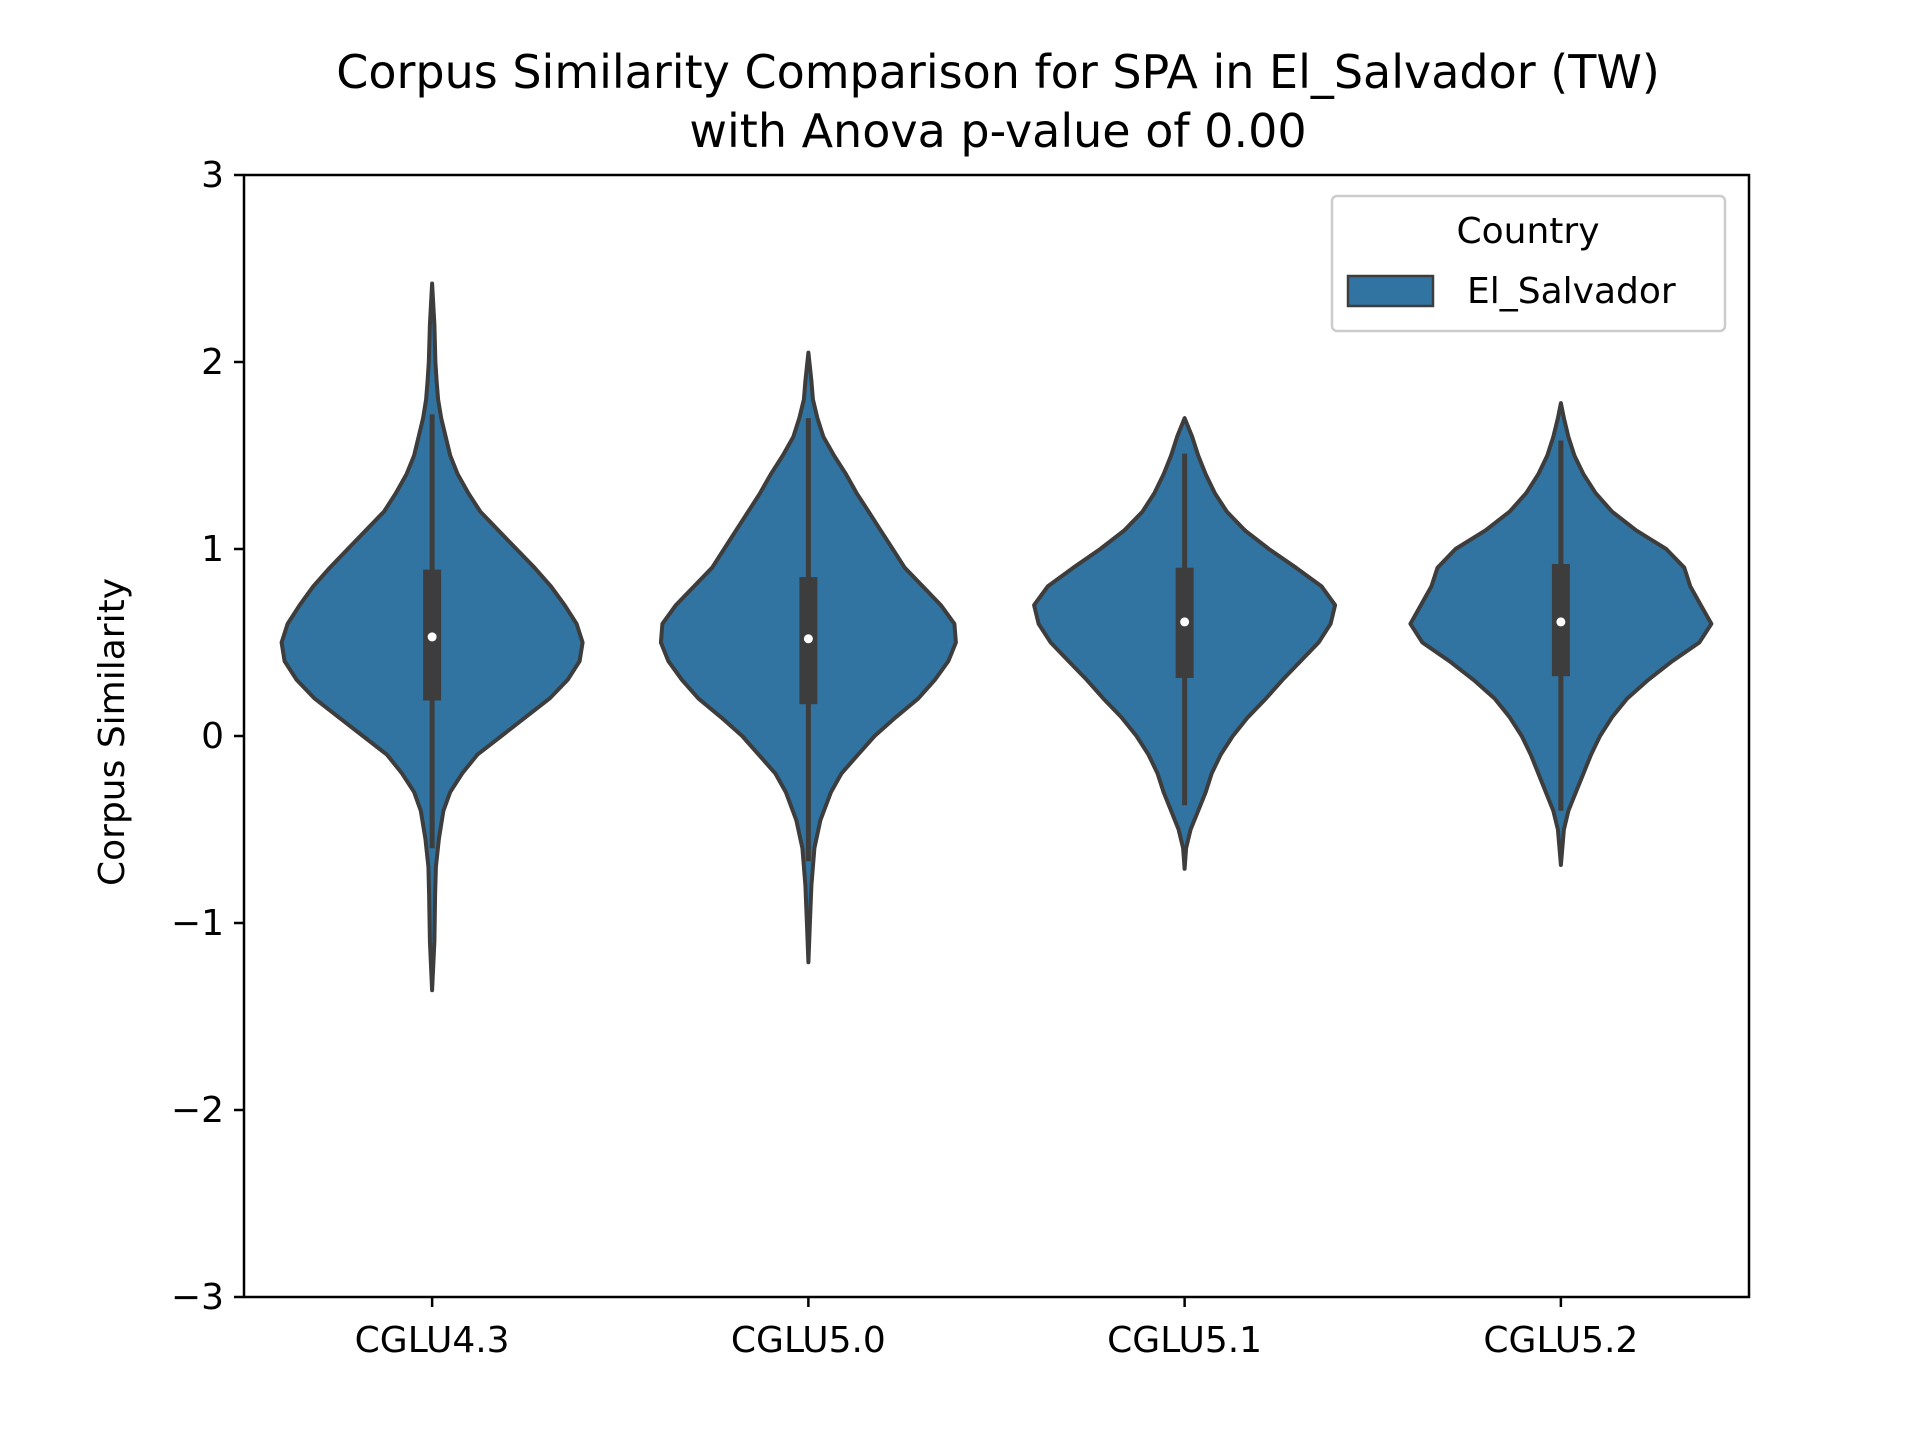  Describe the element at coordinates (112, 732) in the screenshot. I see `y-axis-label: Corpus Similarity` at that location.